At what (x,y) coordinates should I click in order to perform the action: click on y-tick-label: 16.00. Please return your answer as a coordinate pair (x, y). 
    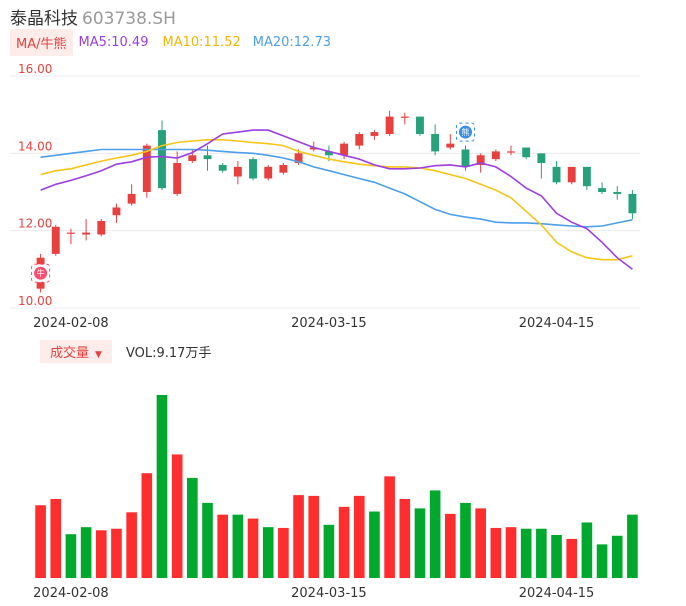
    Looking at the image, I should click on (35, 69).